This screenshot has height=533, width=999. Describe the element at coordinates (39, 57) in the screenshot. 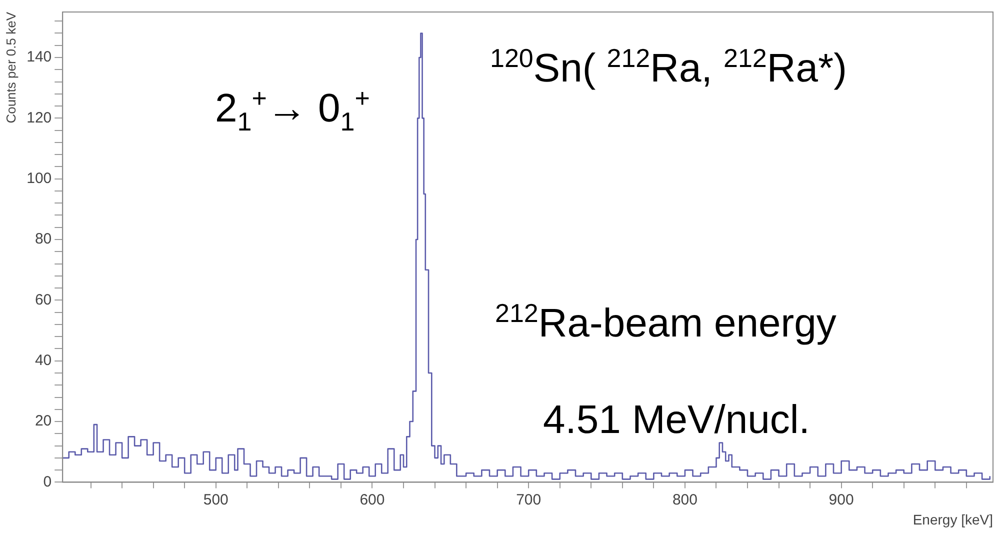

I see `y-tick-label: 140` at that location.